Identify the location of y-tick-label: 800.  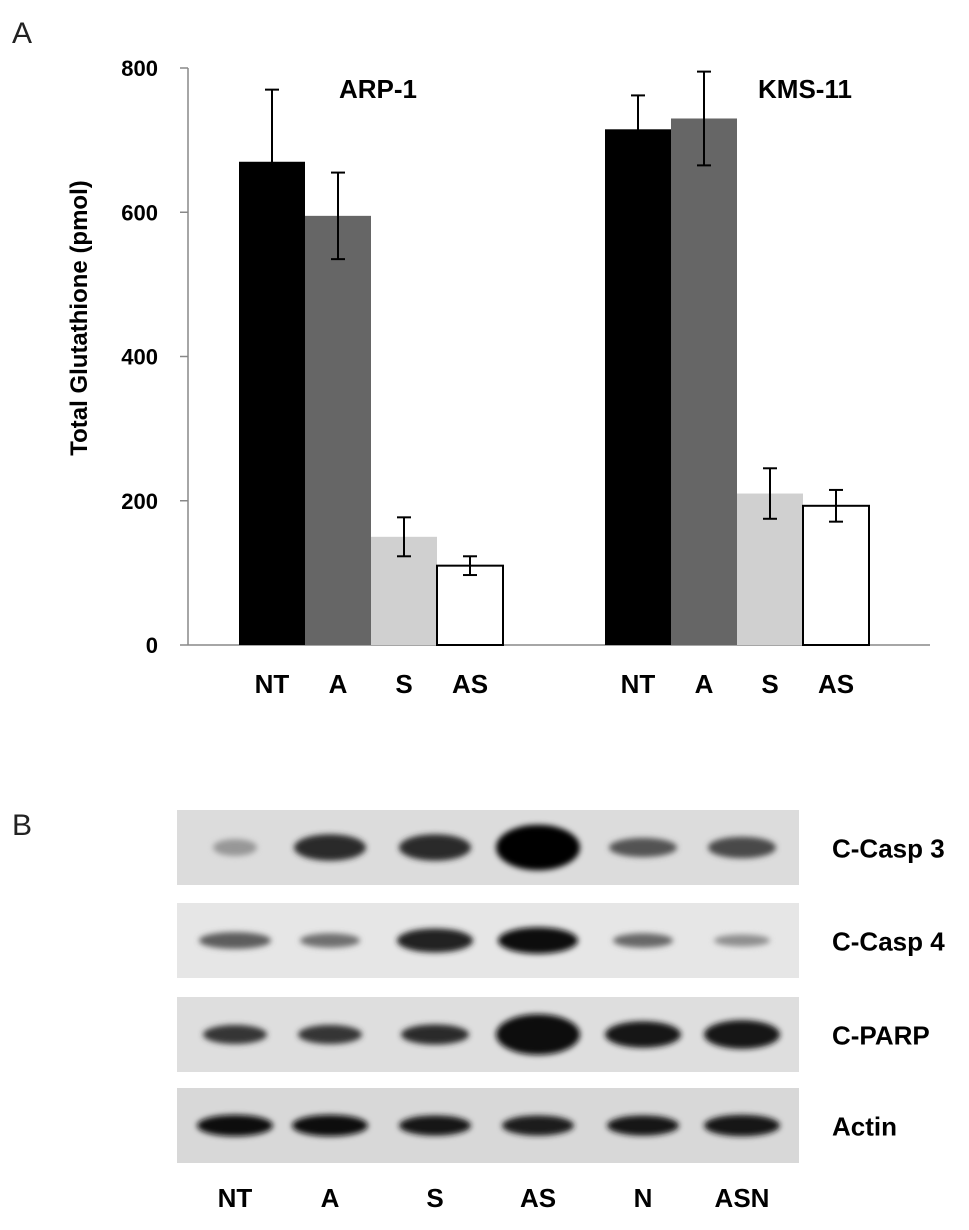
(139, 68).